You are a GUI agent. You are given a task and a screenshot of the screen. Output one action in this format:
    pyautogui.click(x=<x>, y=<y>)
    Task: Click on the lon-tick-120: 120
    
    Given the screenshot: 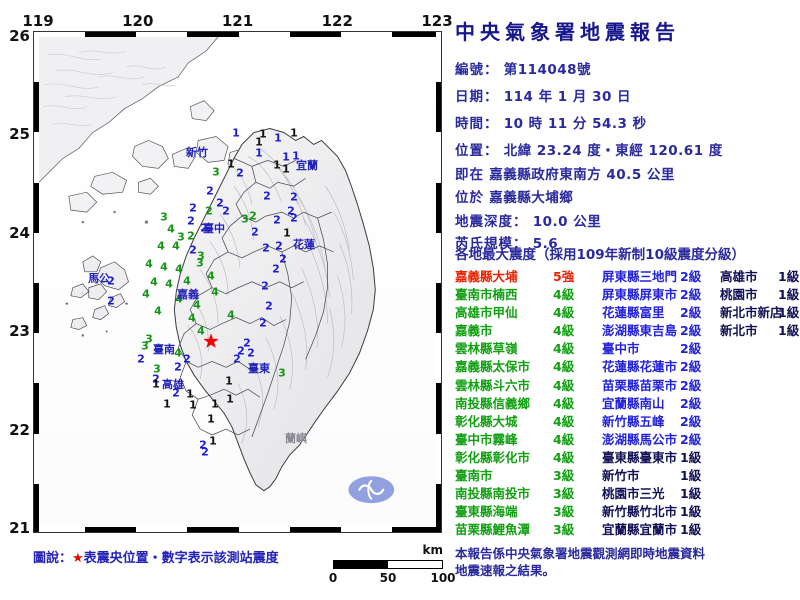 What is the action you would take?
    pyautogui.click(x=138, y=21)
    